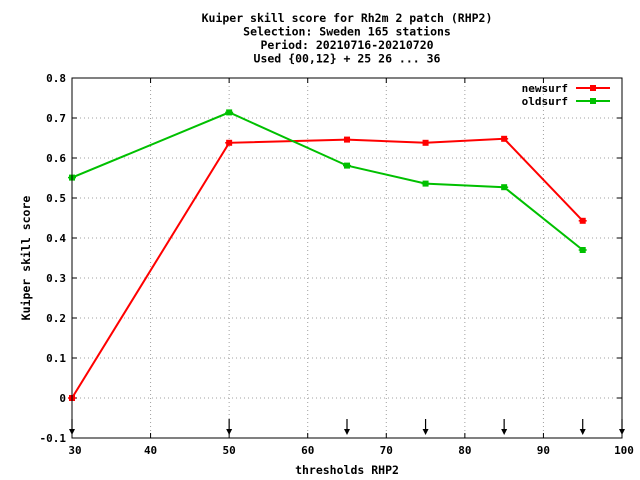 The width and height of the screenshot is (640, 480). I want to click on x-tick-label: 60, so click(307, 450).